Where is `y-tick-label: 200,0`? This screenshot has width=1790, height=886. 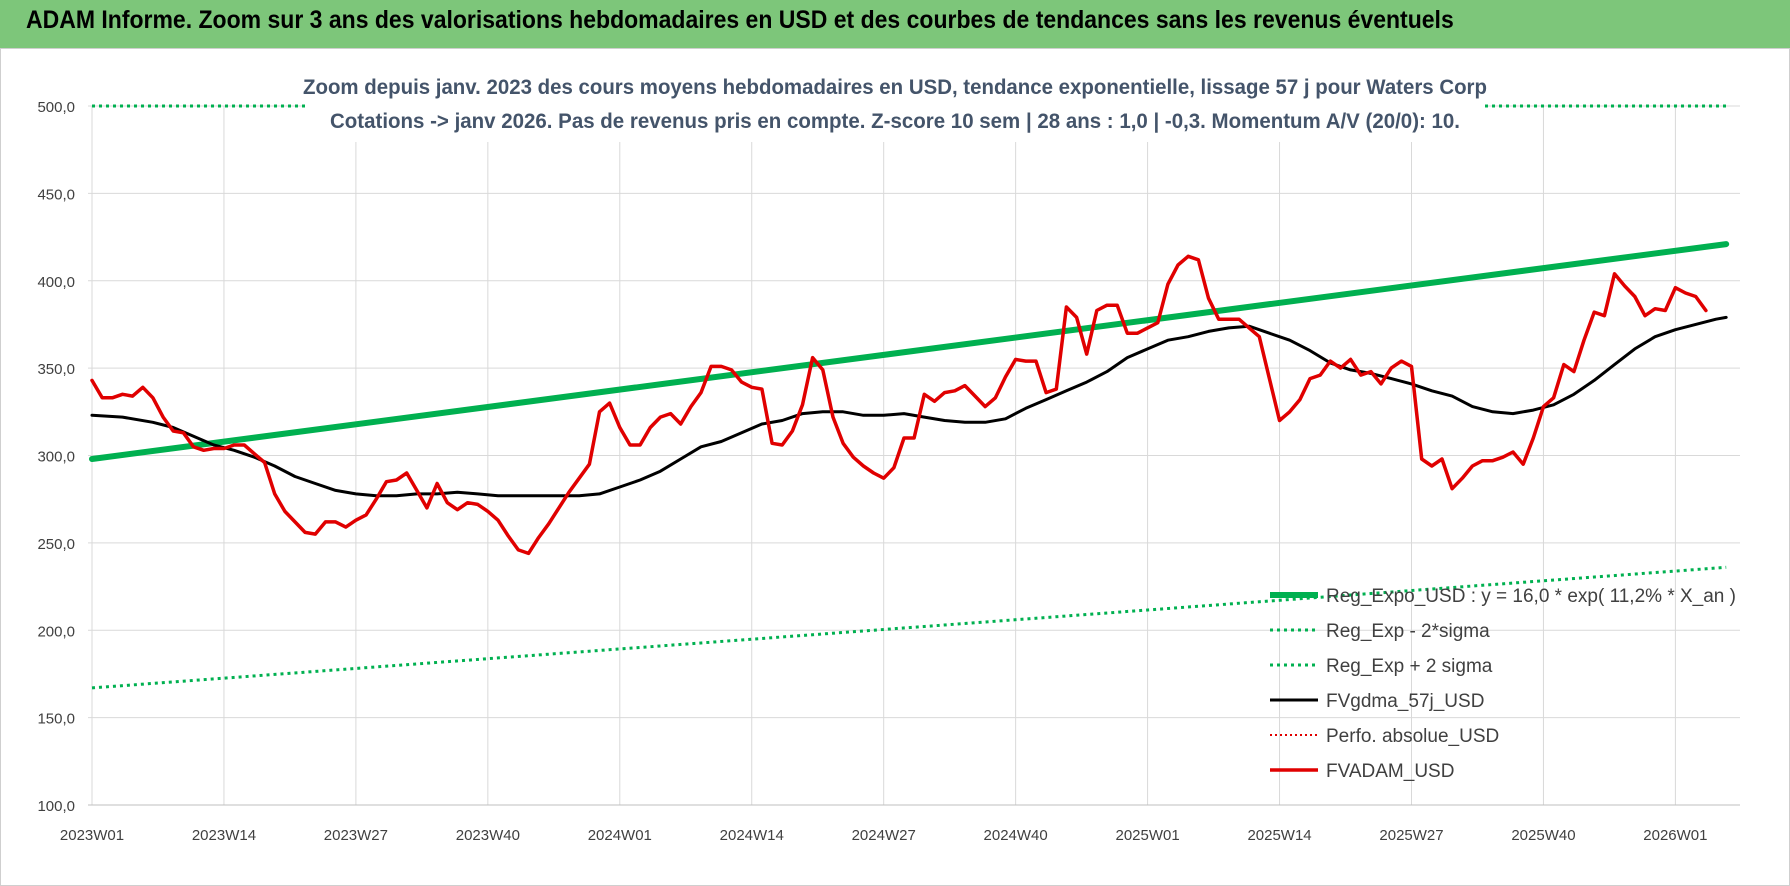 y-tick-label: 200,0 is located at coordinates (56, 631).